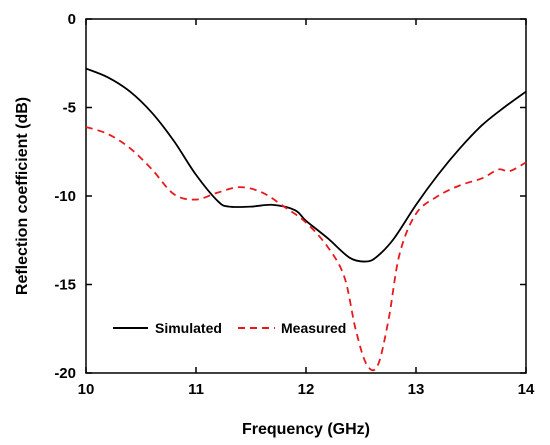 This screenshot has width=550, height=445. What do you see at coordinates (65, 373) in the screenshot?
I see `y-tick-label: -20` at bounding box center [65, 373].